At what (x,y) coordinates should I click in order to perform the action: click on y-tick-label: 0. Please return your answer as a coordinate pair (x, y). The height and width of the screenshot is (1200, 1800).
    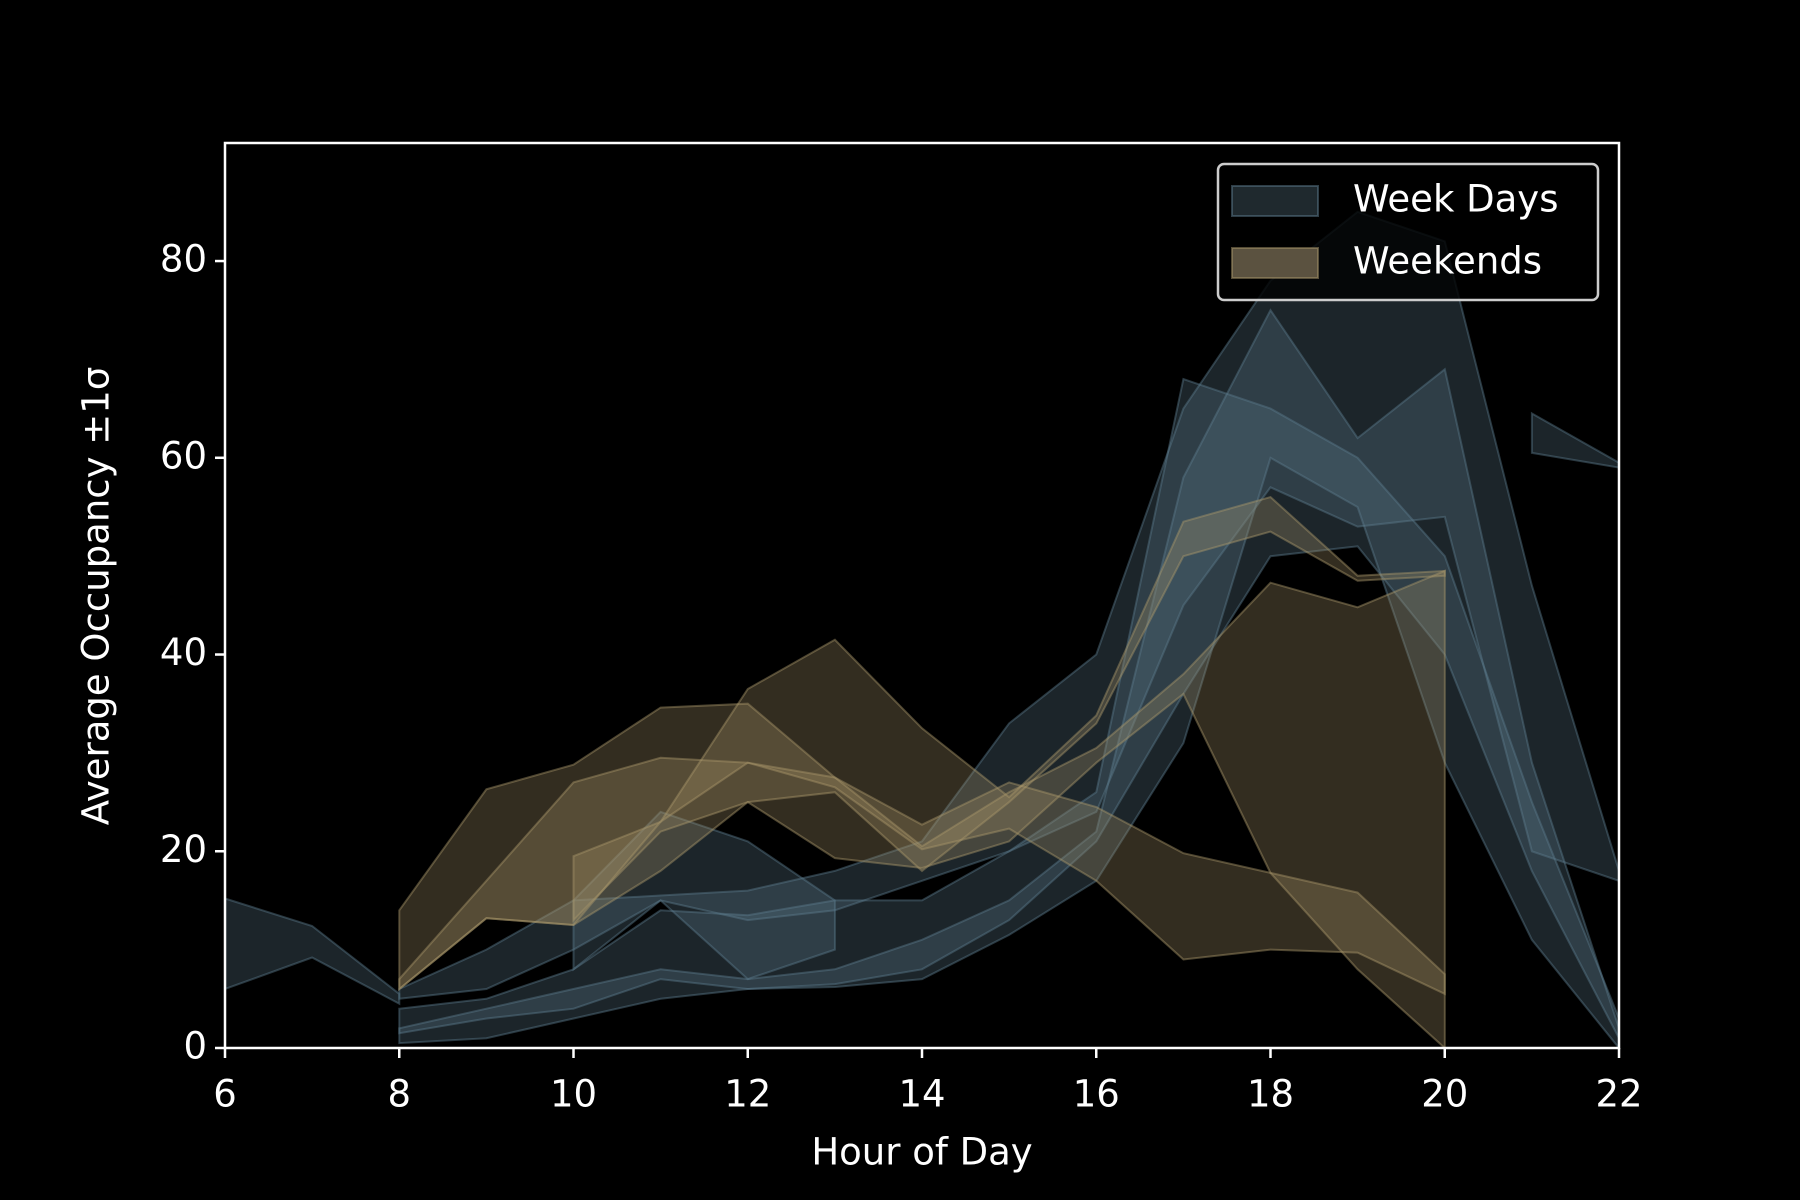
    Looking at the image, I should click on (195, 1046).